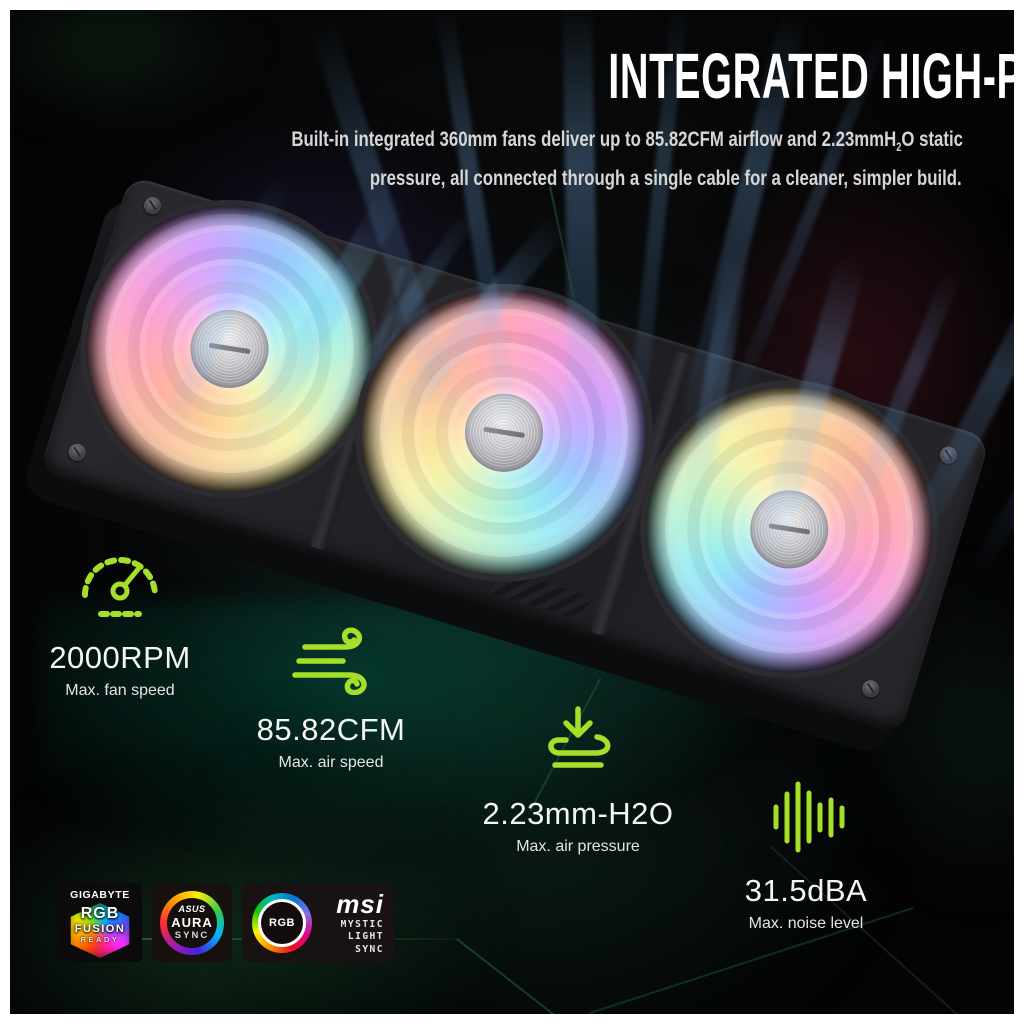  Describe the element at coordinates (578, 846) in the screenshot. I see `spec-label: Max. air pressure` at that location.